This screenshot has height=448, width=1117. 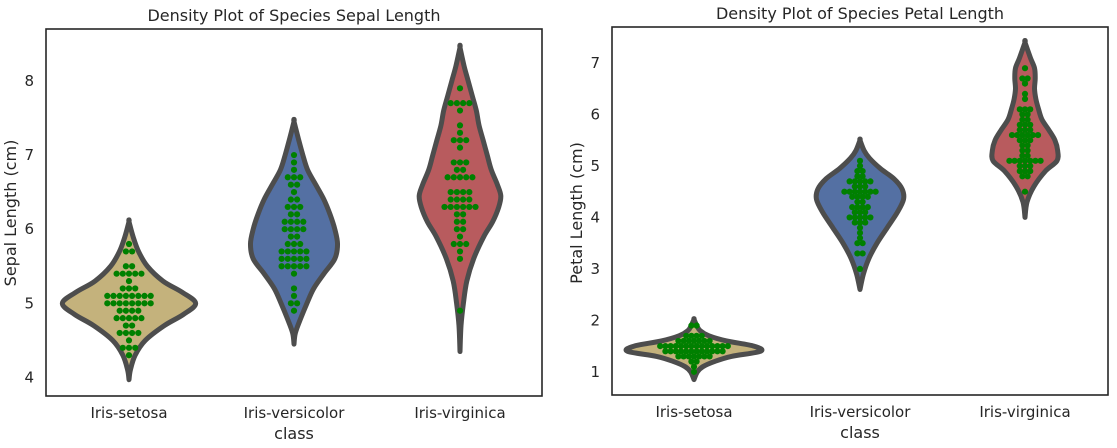 I want to click on petal-x-ticks: Iris-setosa Iris-versicolor Iris-virginica, so click(x=862, y=412).